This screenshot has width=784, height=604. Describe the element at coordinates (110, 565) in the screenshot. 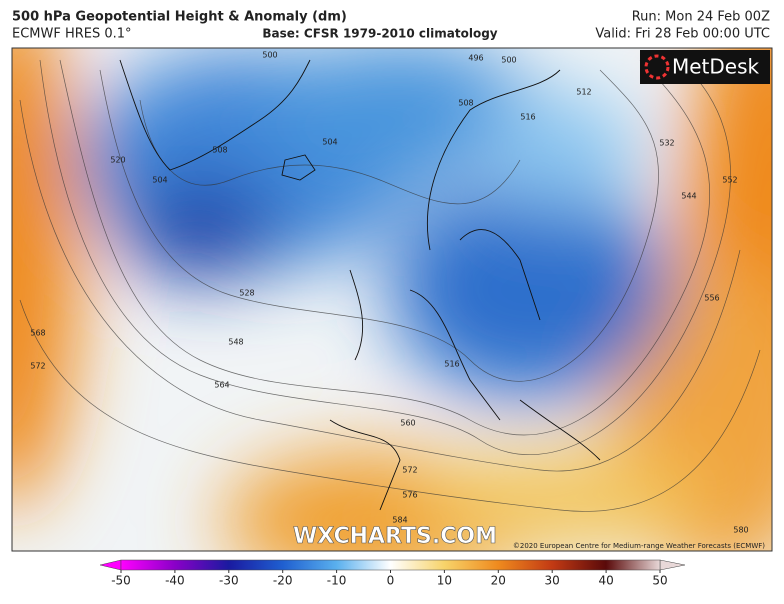

I see `colorbar-left-tip` at that location.